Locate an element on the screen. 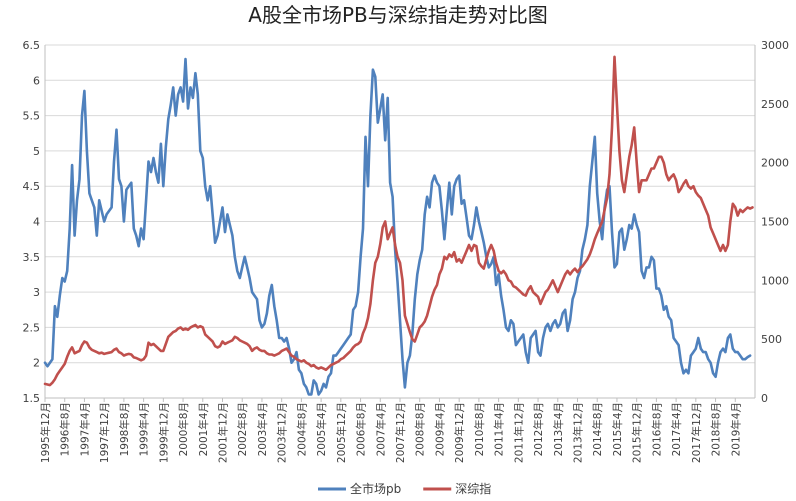 The width and height of the screenshot is (796, 501). y-left-tick-label: 2.5 is located at coordinates (32, 327).